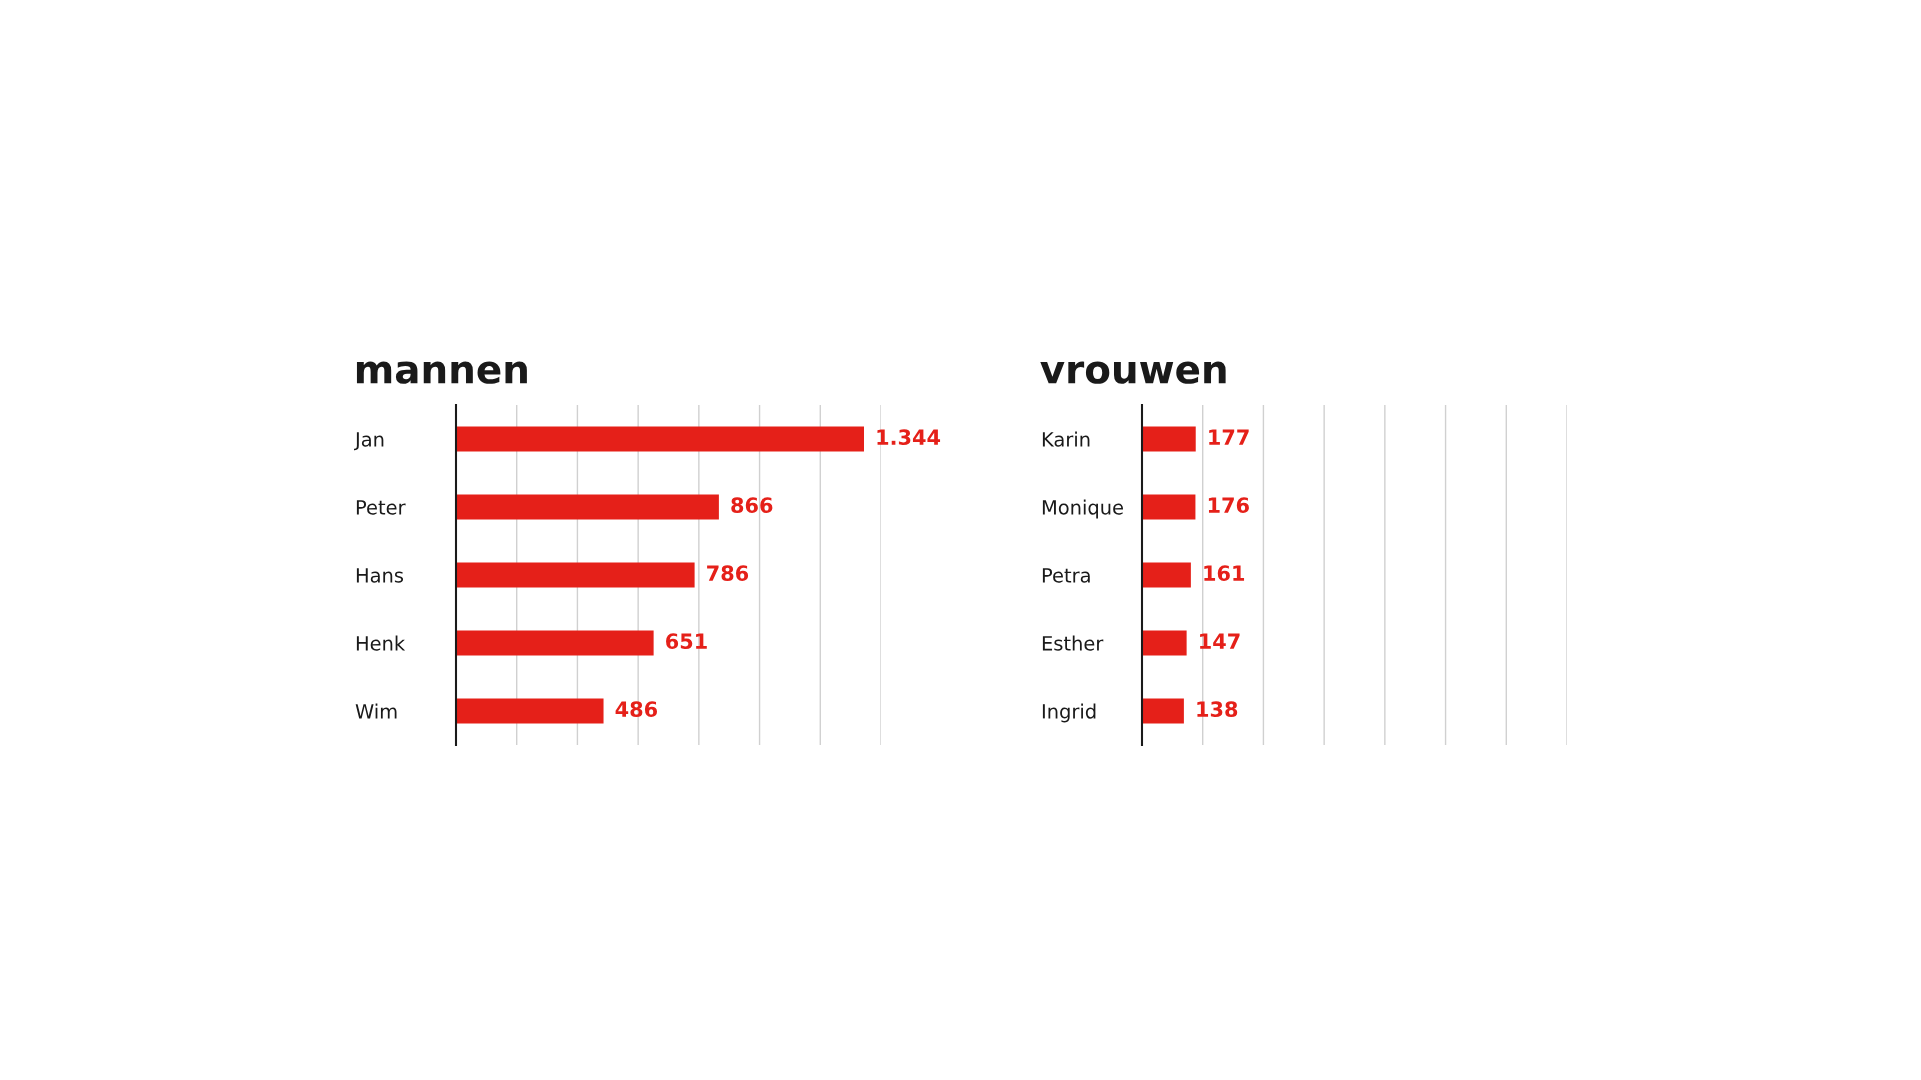  What do you see at coordinates (376, 711) in the screenshot?
I see `y-tick-label: Wim` at bounding box center [376, 711].